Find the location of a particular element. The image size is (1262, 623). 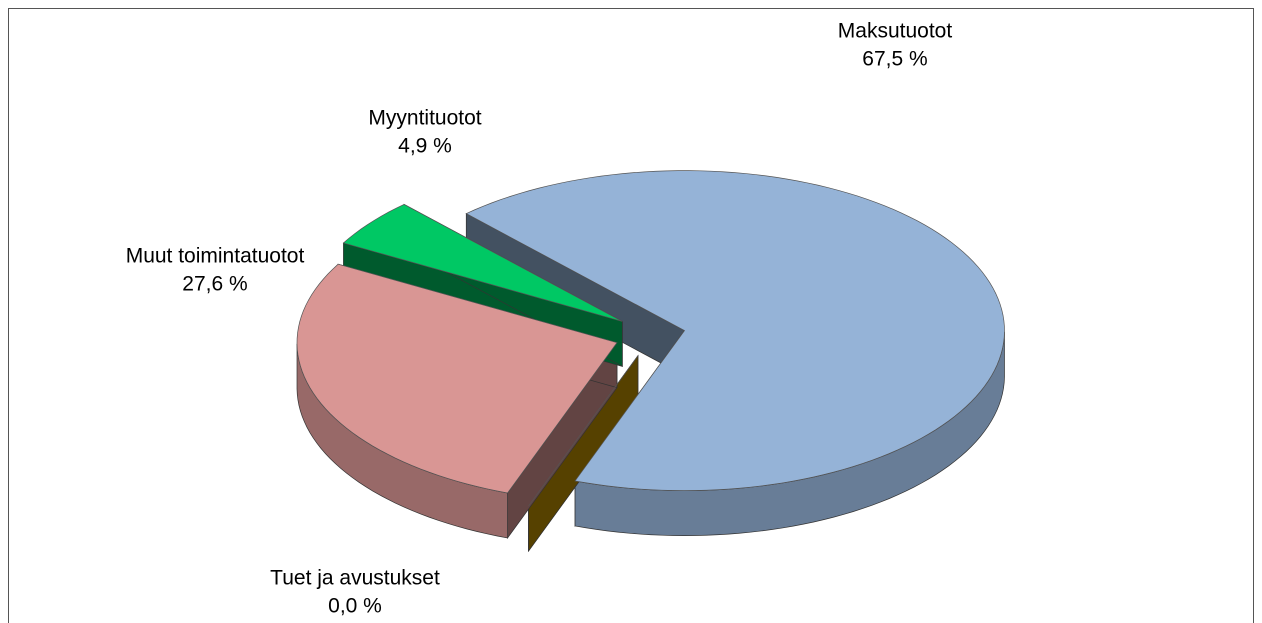

slice-label: Myyntituotot is located at coordinates (424, 118).